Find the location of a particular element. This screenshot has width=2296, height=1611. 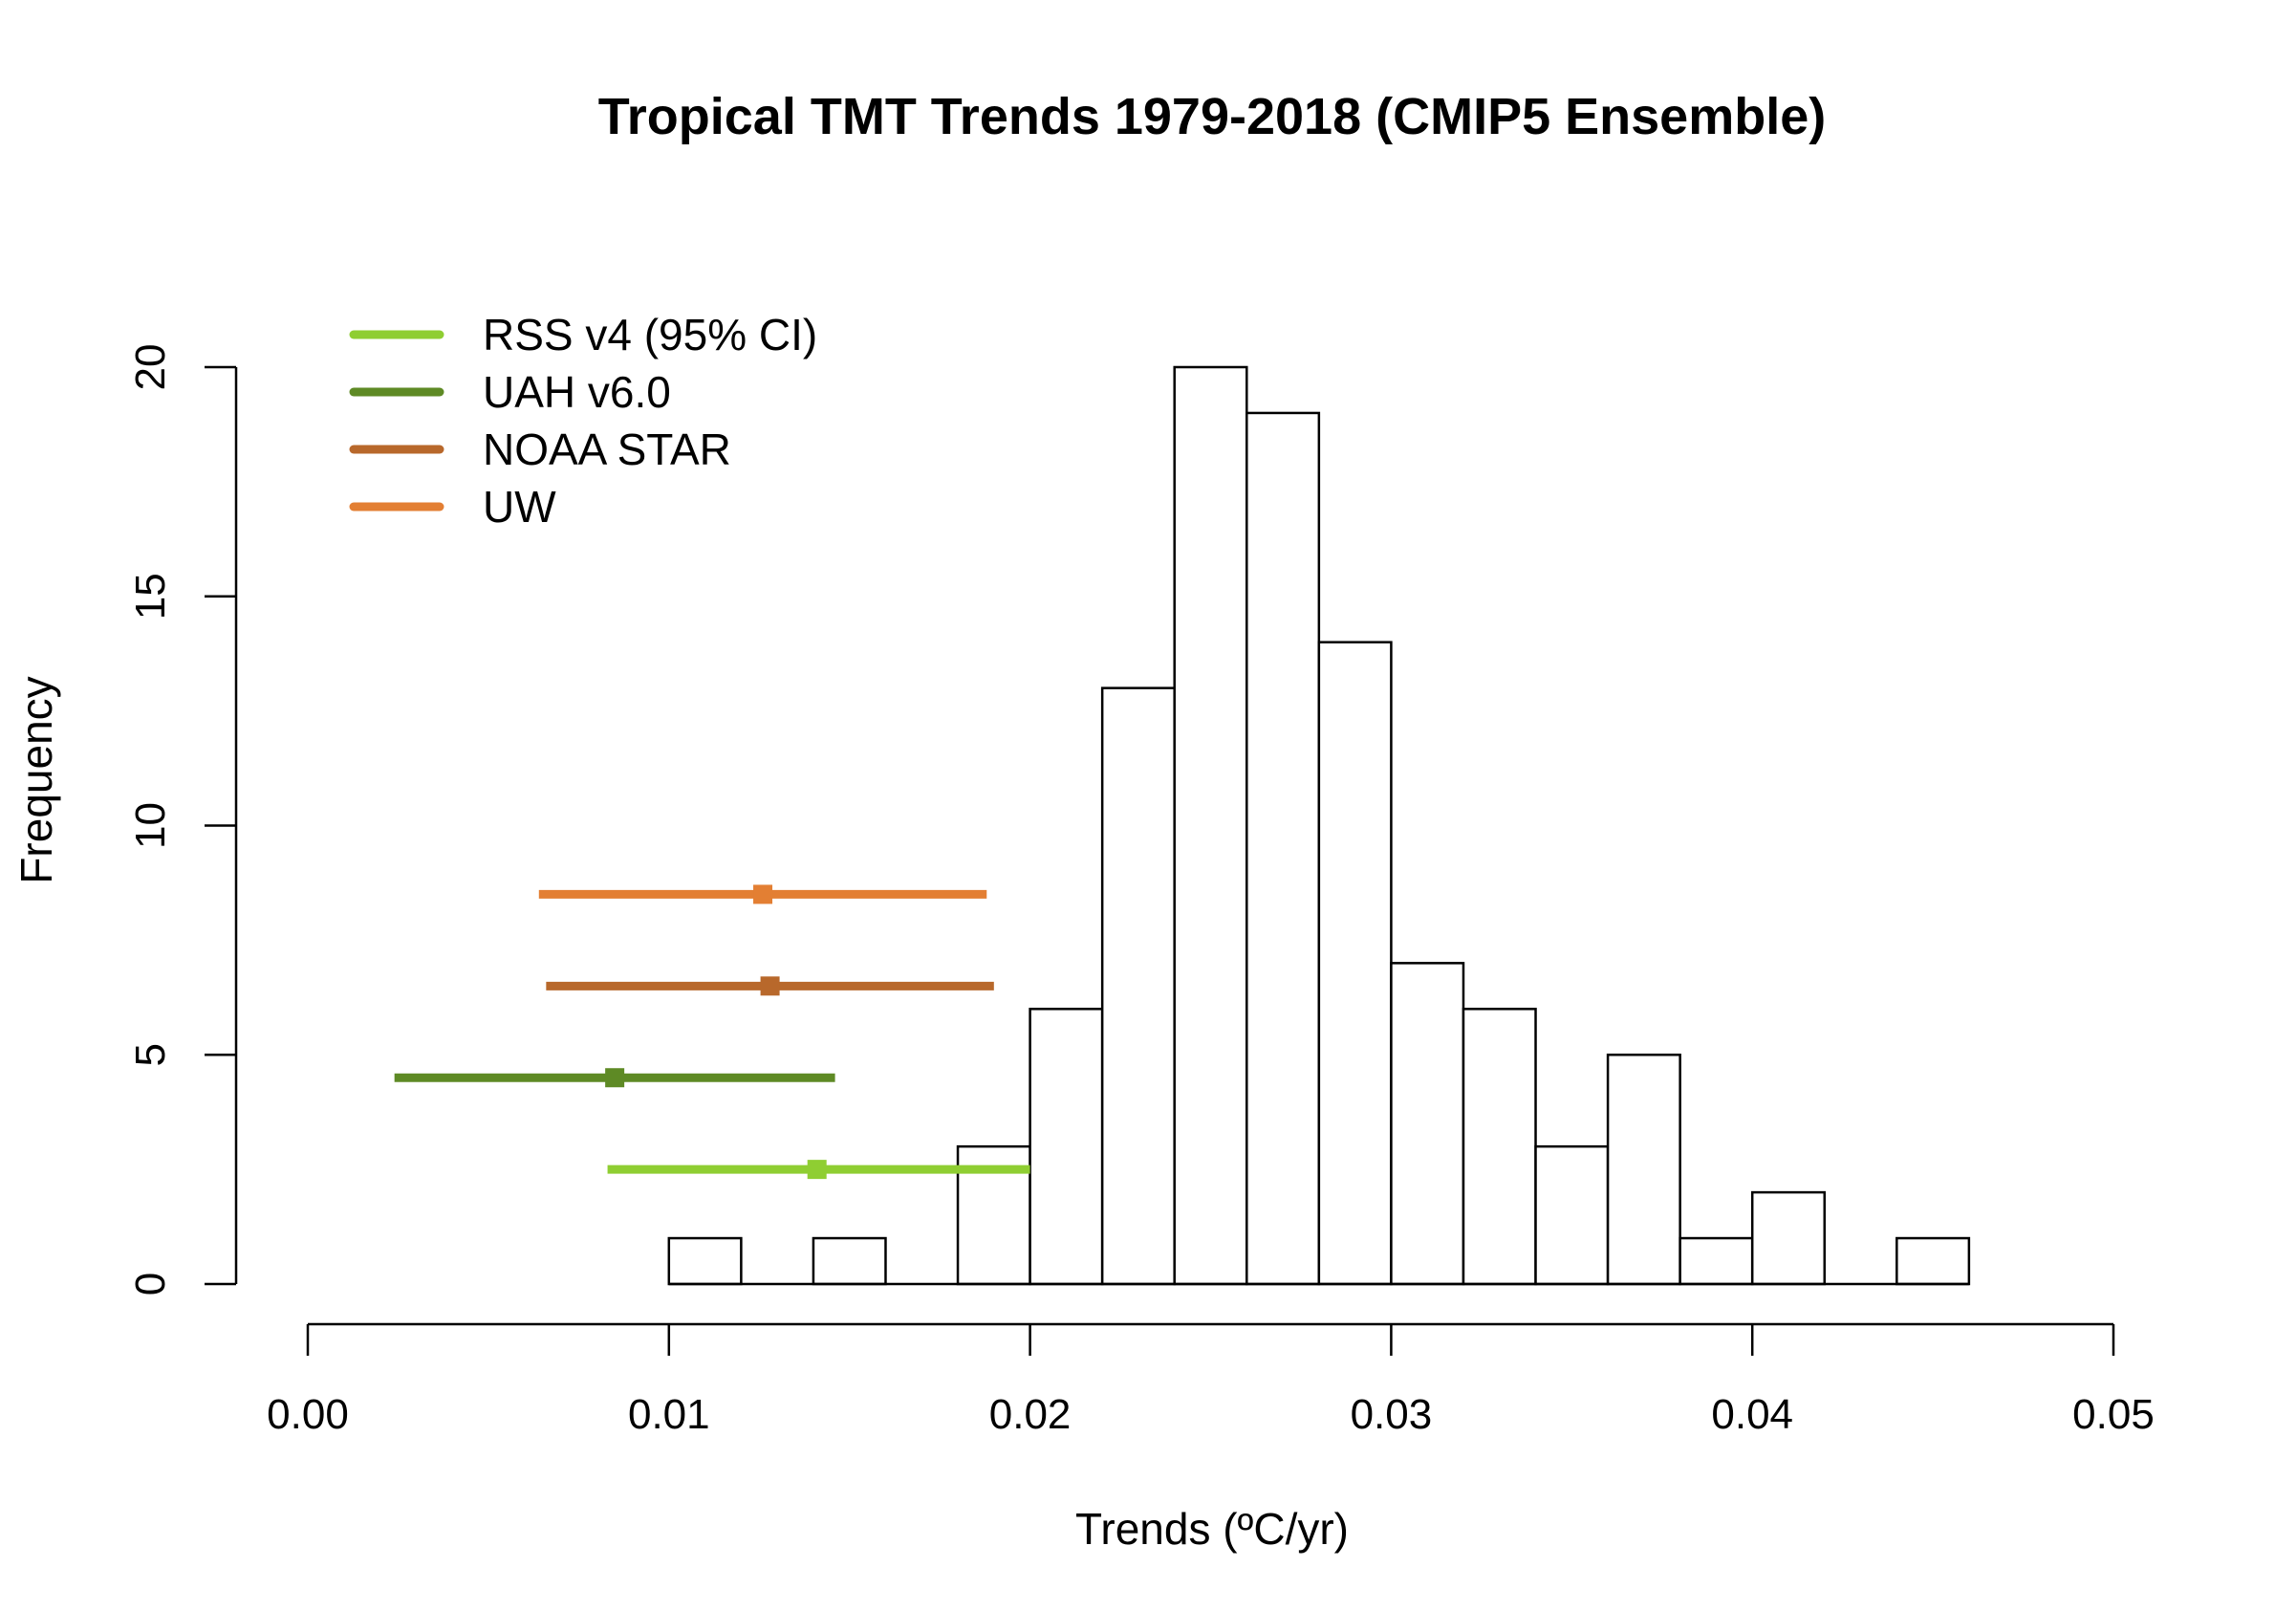

y-axis: 0 5 10 15 20 is located at coordinates (182, 819).